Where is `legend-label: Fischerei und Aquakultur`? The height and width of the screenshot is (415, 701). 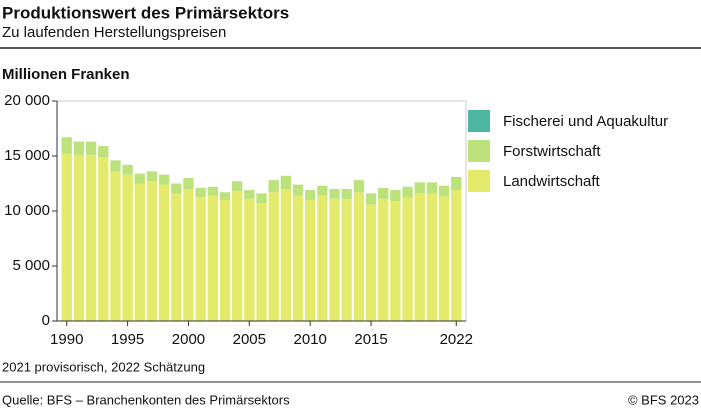
legend-label: Fischerei und Aquakultur is located at coordinates (585, 121).